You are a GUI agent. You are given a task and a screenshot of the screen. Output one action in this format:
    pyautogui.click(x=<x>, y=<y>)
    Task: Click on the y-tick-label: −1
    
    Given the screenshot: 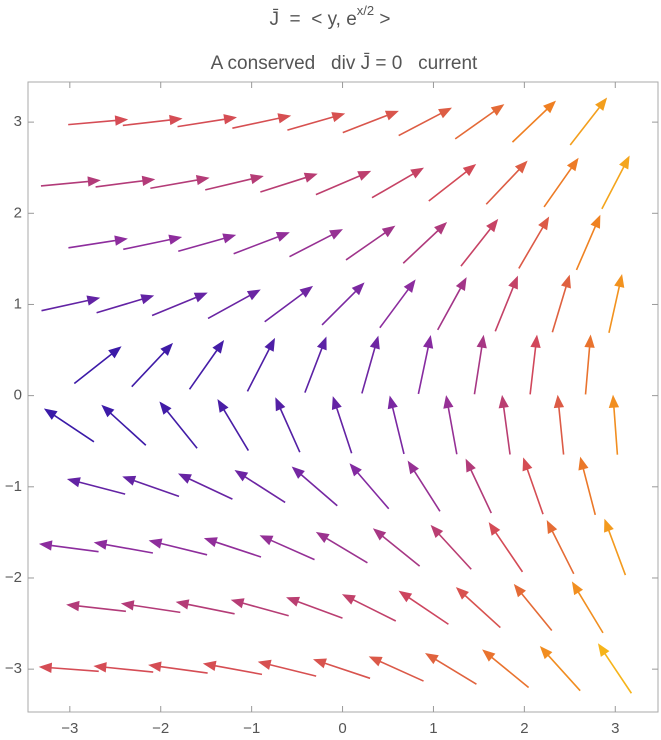 What is the action you would take?
    pyautogui.click(x=13, y=486)
    